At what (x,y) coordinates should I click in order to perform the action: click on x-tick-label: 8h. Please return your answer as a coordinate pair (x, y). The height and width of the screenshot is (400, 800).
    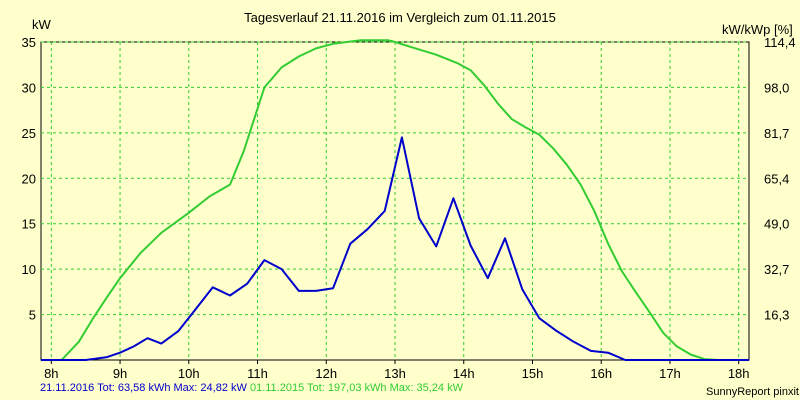
    Looking at the image, I should click on (51, 373).